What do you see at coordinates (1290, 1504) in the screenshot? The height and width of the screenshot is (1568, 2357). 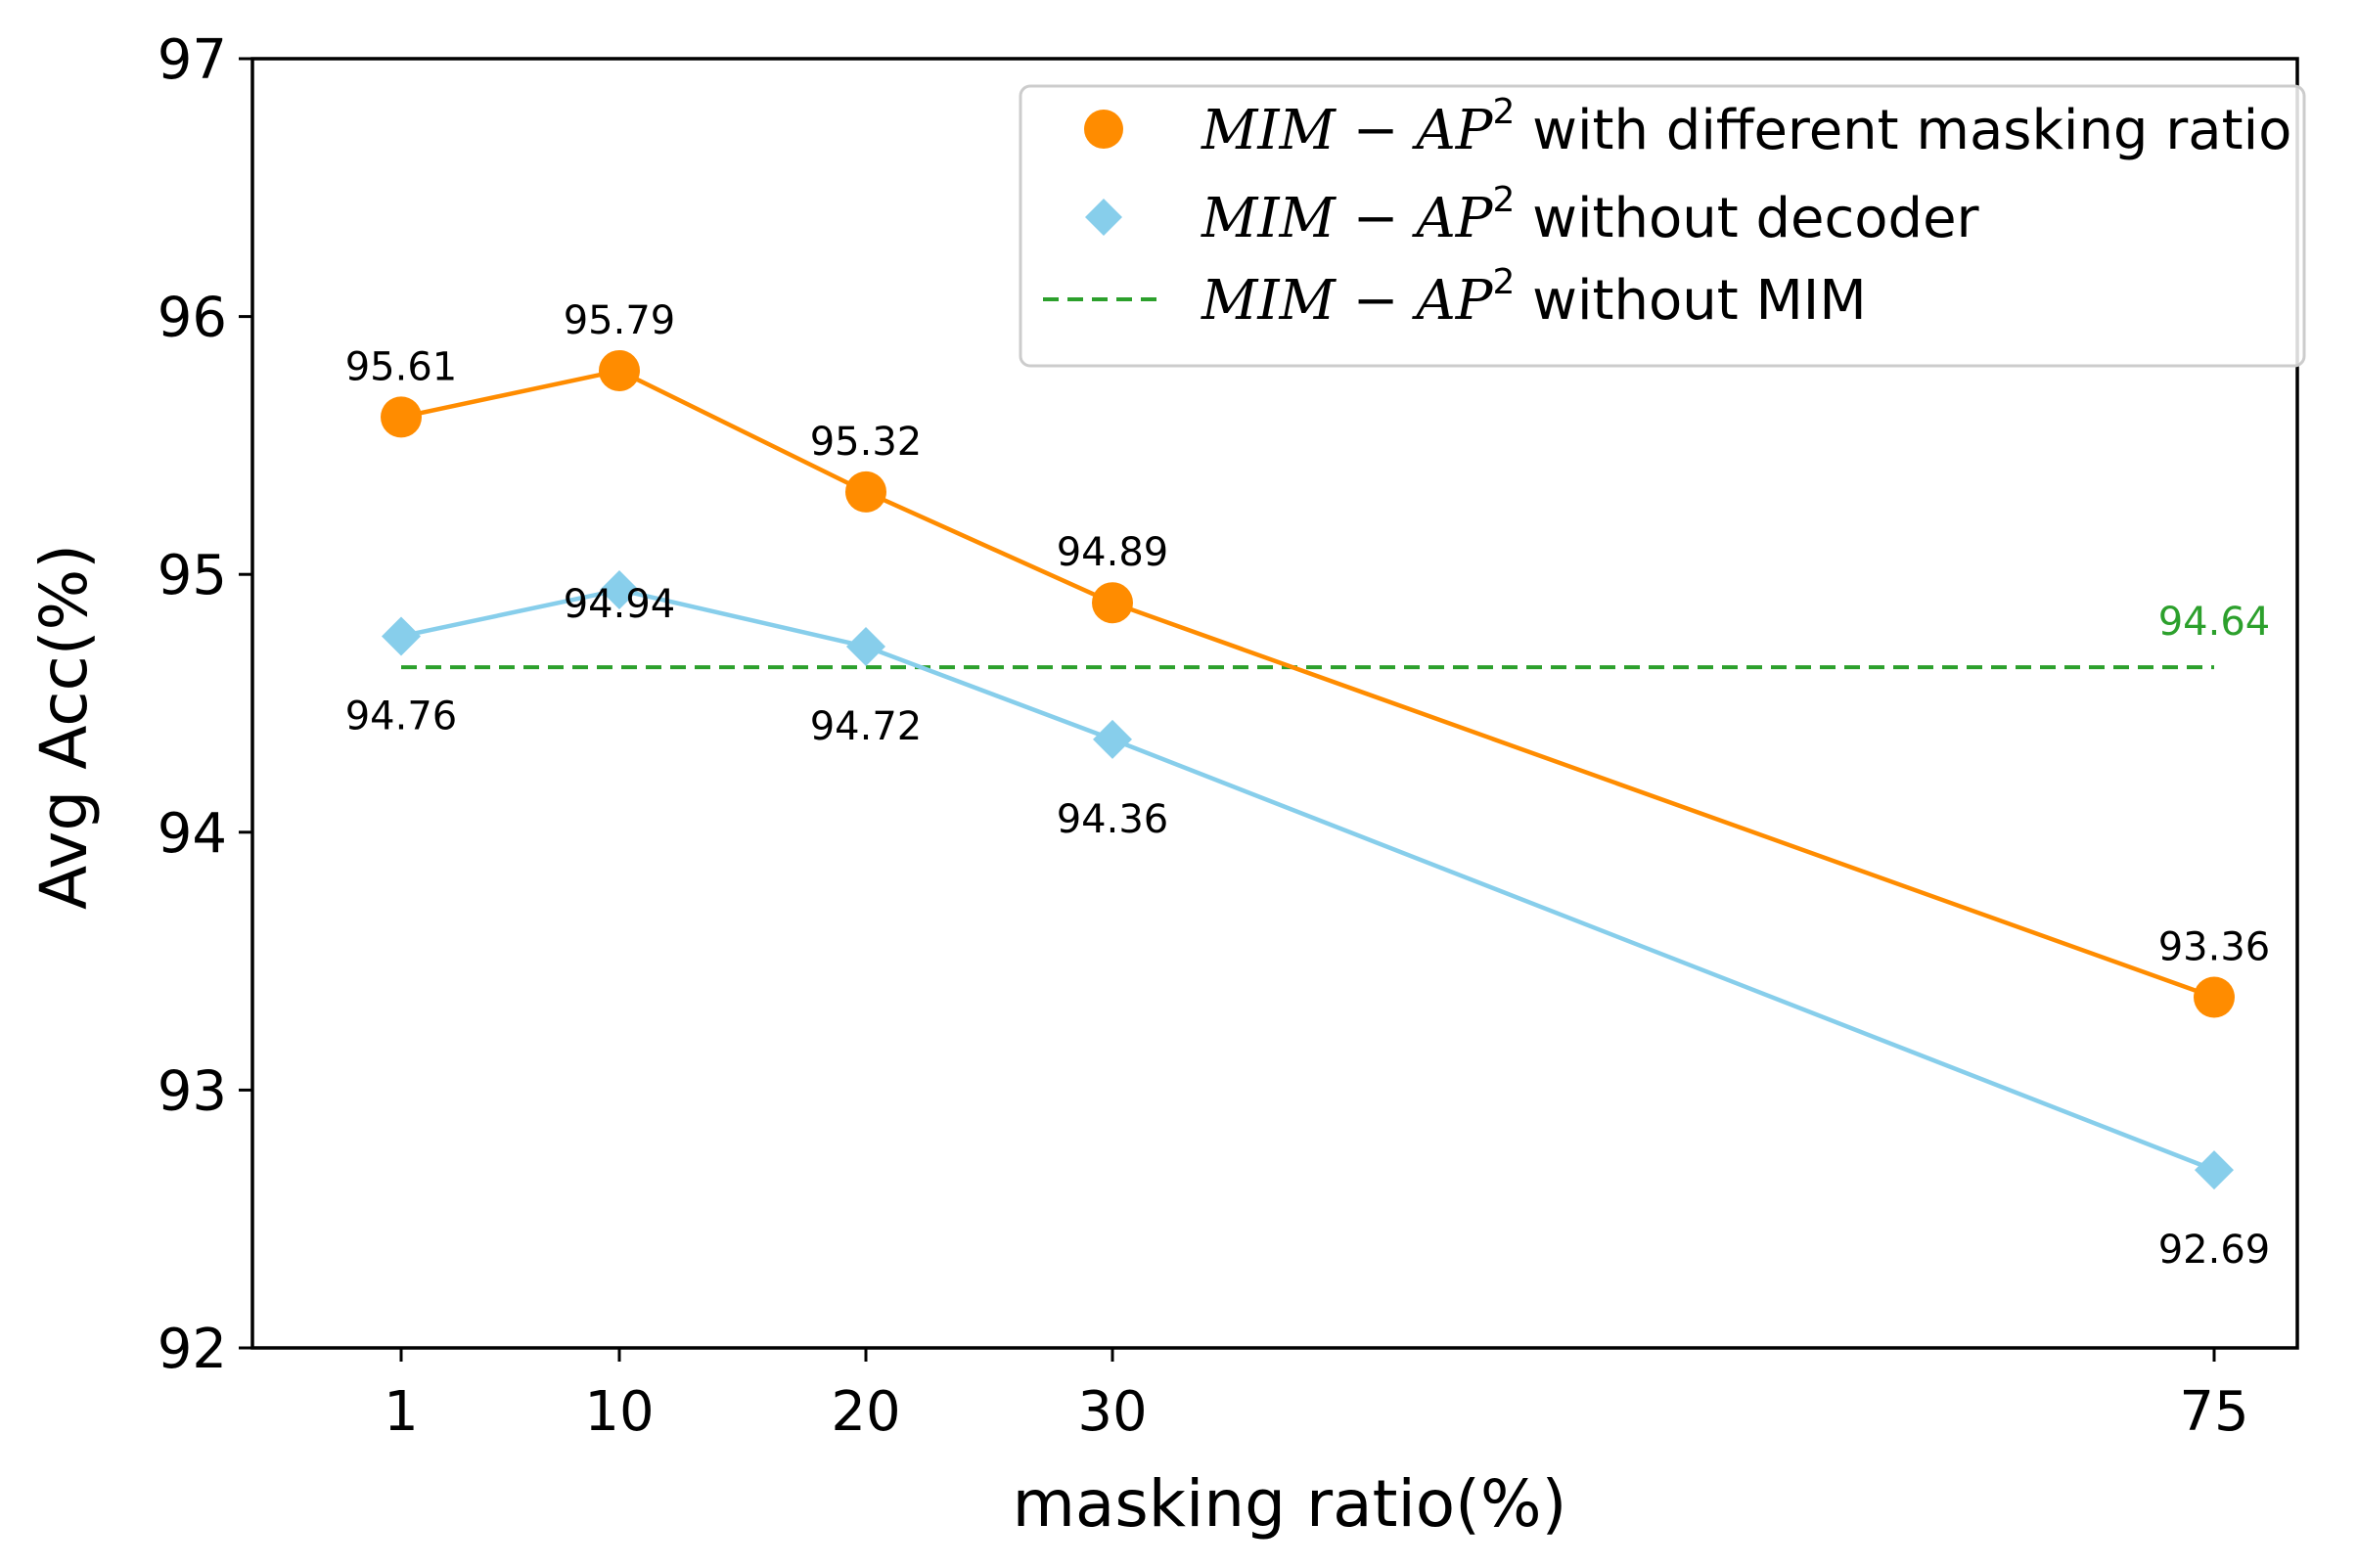 I see `x-axis-title: masking ratio(%)` at bounding box center [1290, 1504].